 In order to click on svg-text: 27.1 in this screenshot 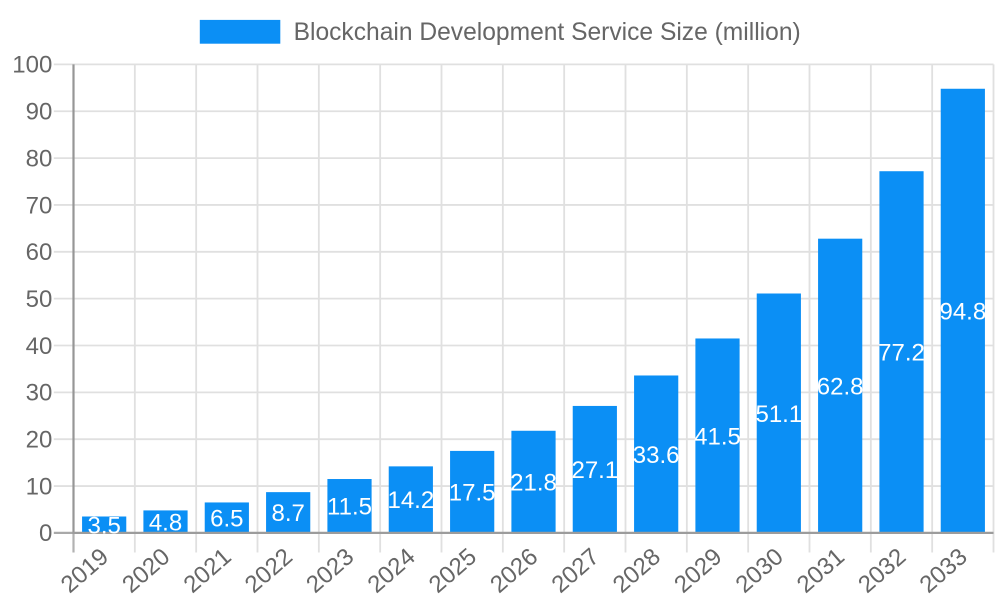, I will do `click(594, 470)`.